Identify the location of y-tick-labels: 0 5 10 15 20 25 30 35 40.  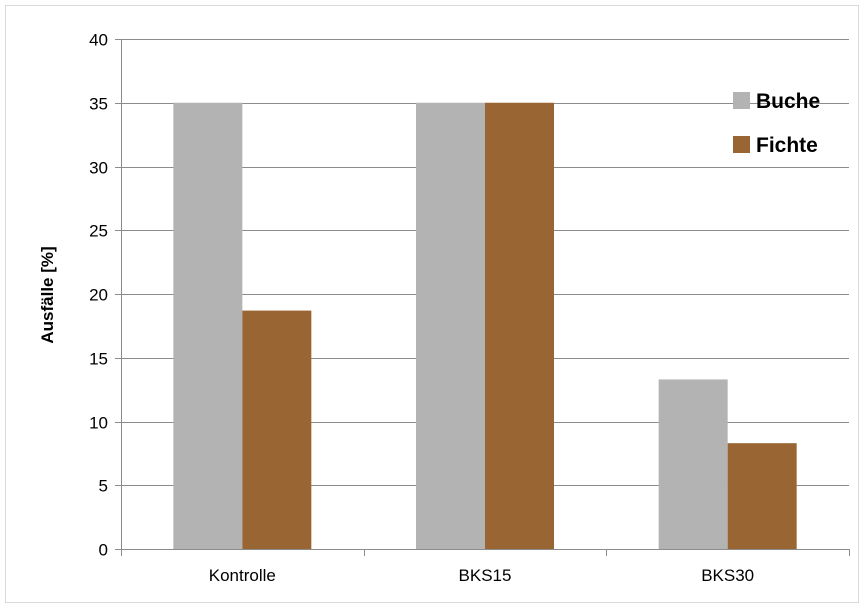
(98, 295).